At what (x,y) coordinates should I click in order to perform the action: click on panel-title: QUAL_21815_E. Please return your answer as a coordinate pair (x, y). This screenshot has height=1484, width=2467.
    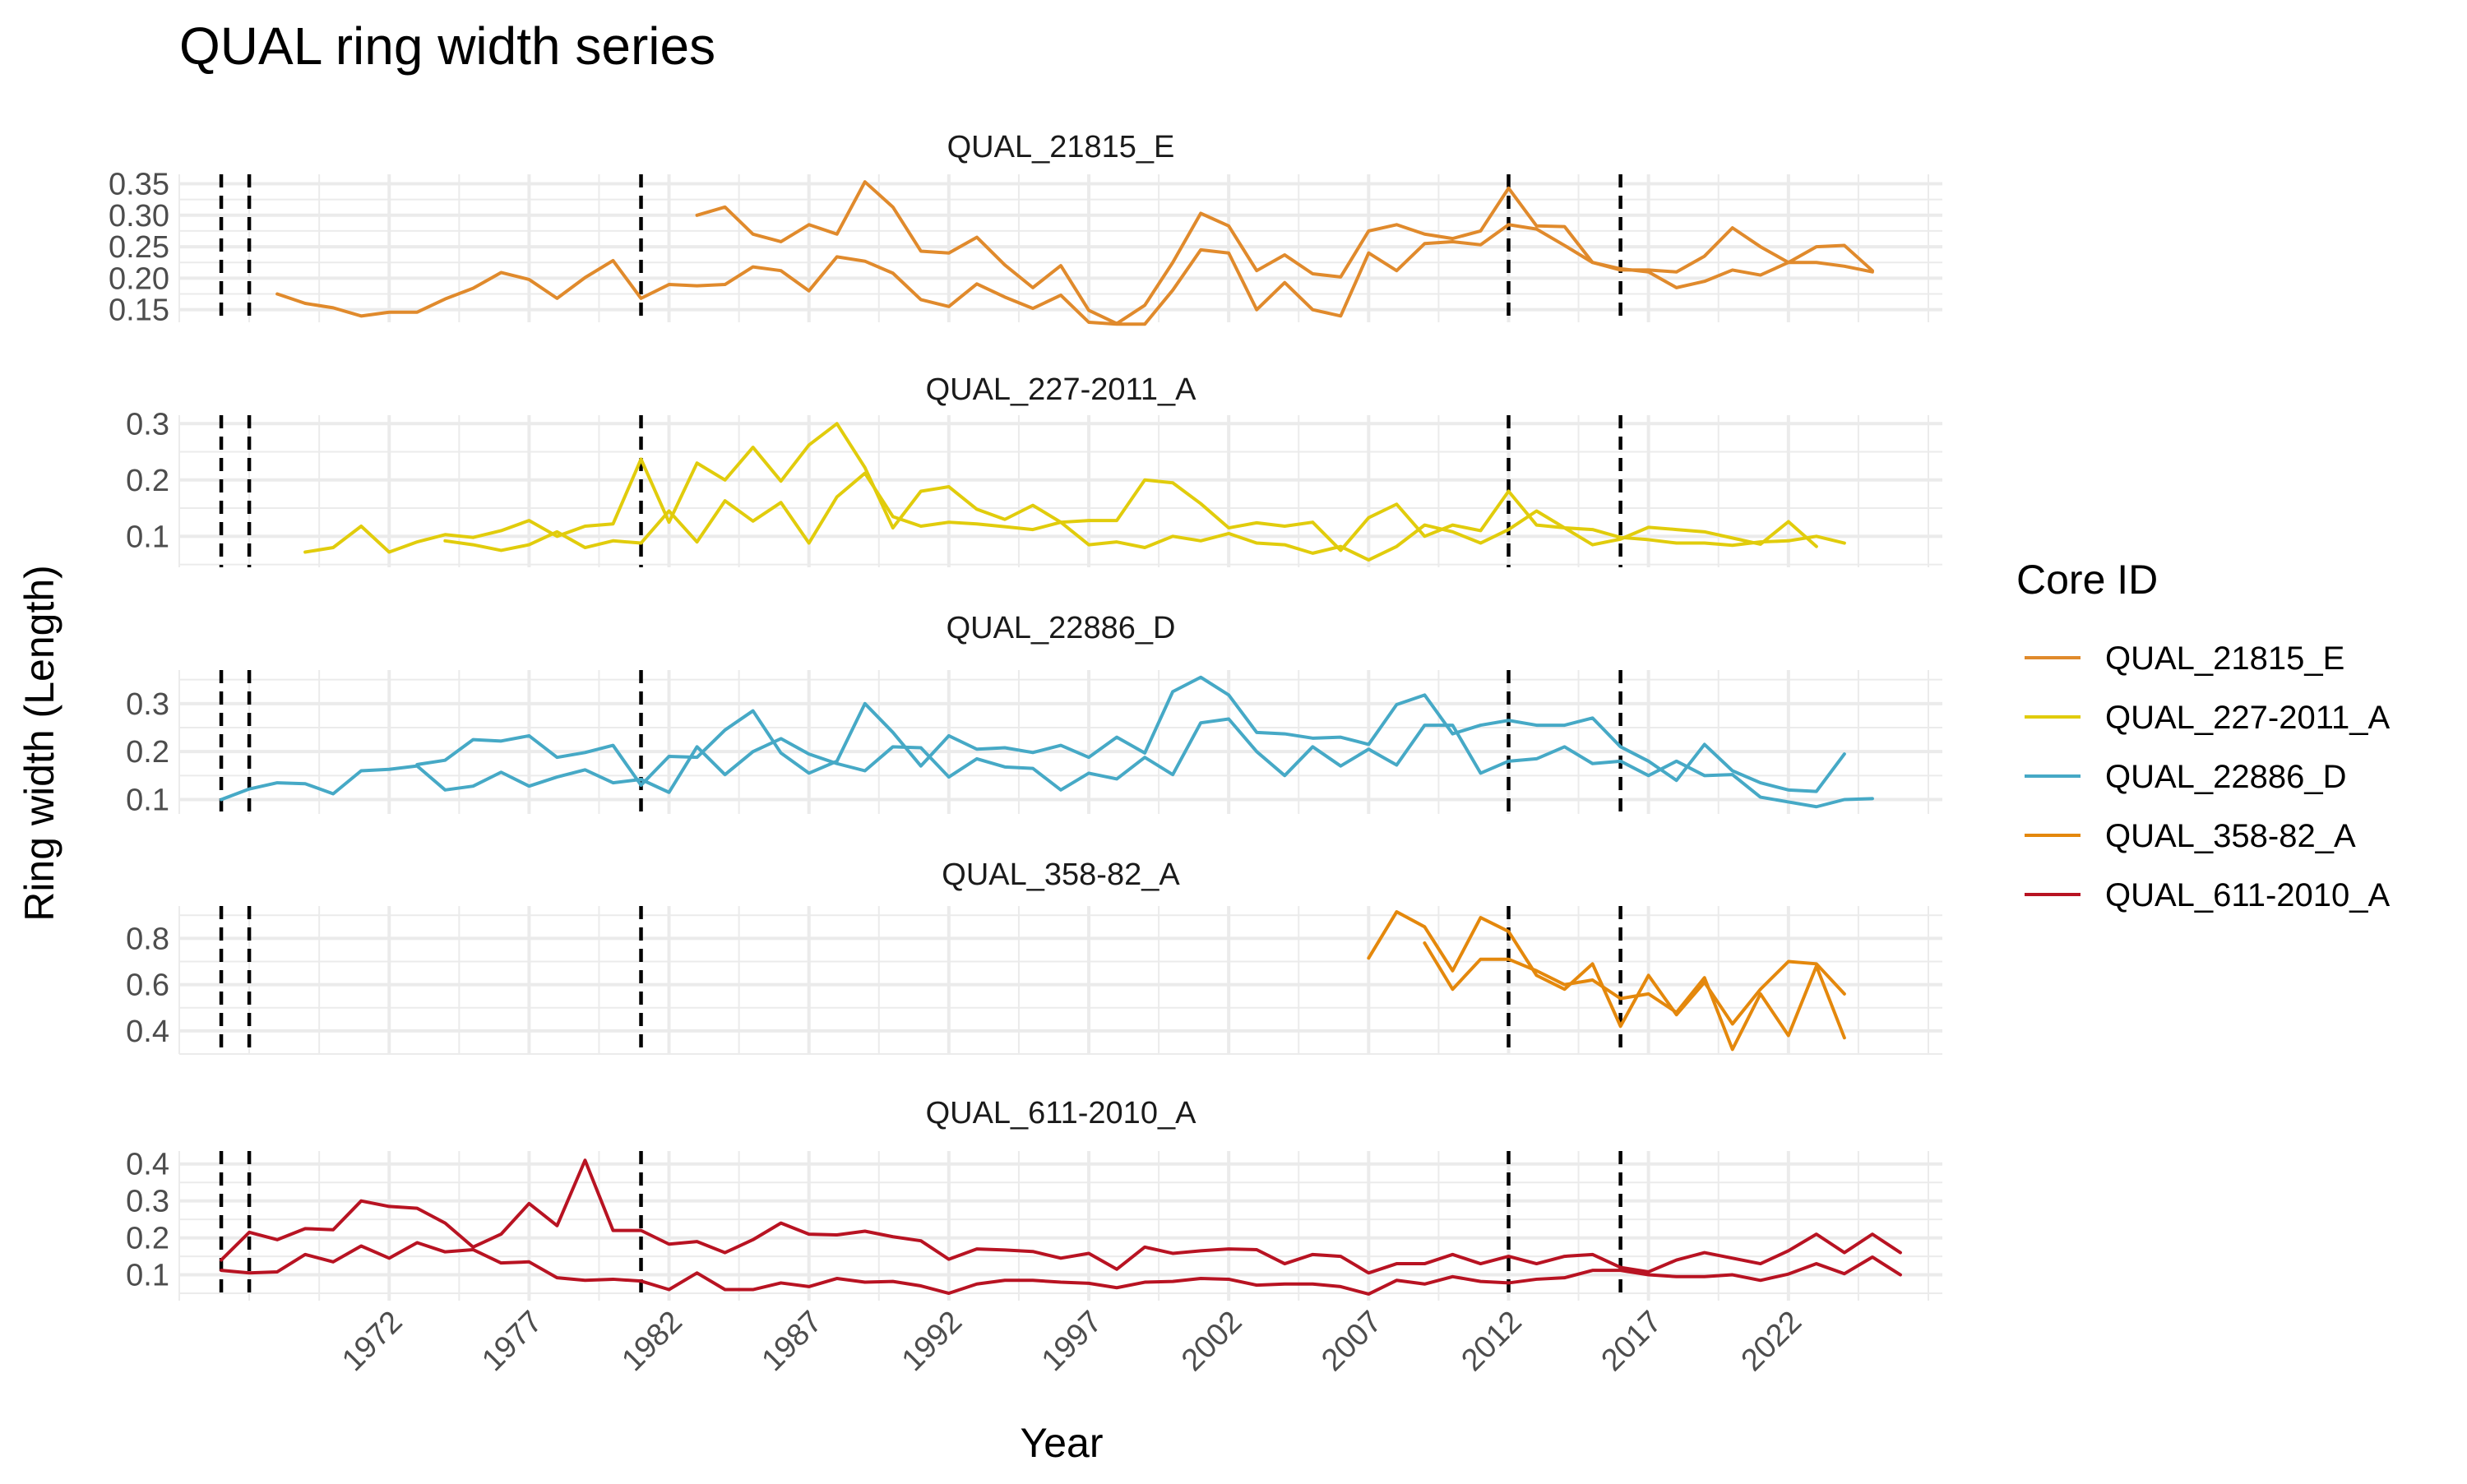
    Looking at the image, I should click on (1061, 147).